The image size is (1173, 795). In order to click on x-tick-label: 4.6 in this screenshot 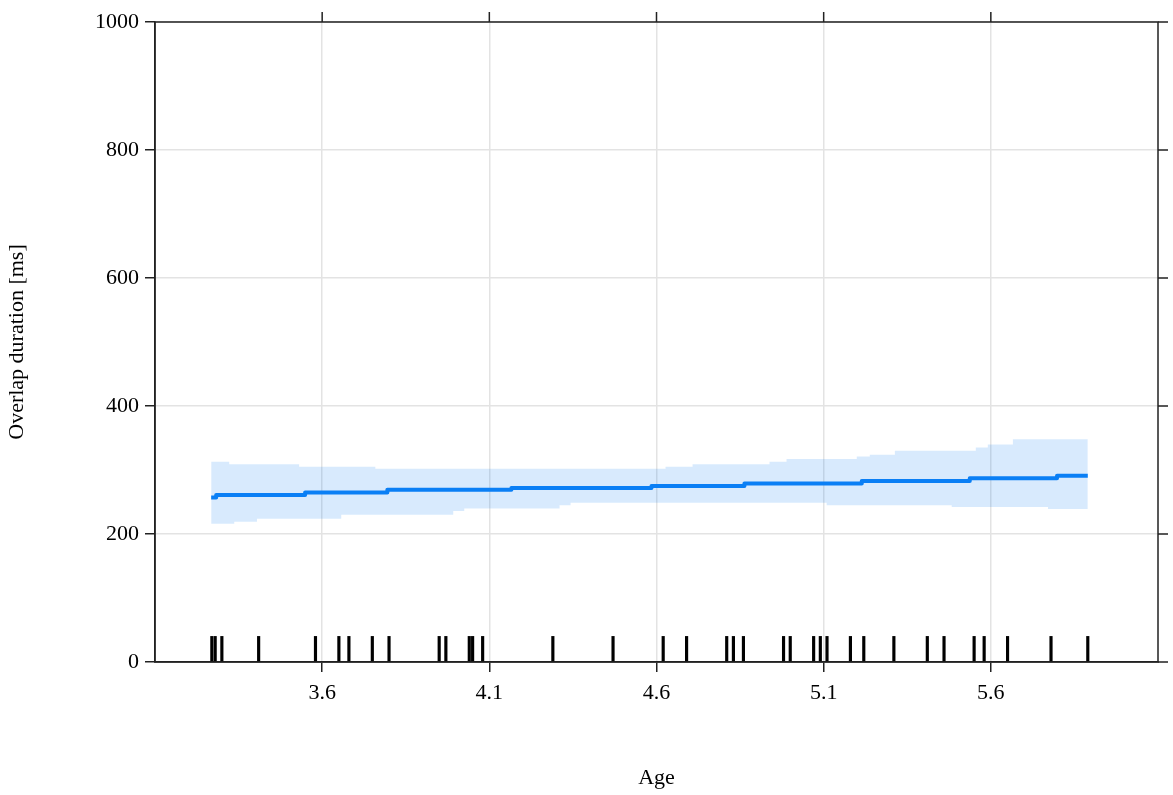, I will do `click(656, 691)`.